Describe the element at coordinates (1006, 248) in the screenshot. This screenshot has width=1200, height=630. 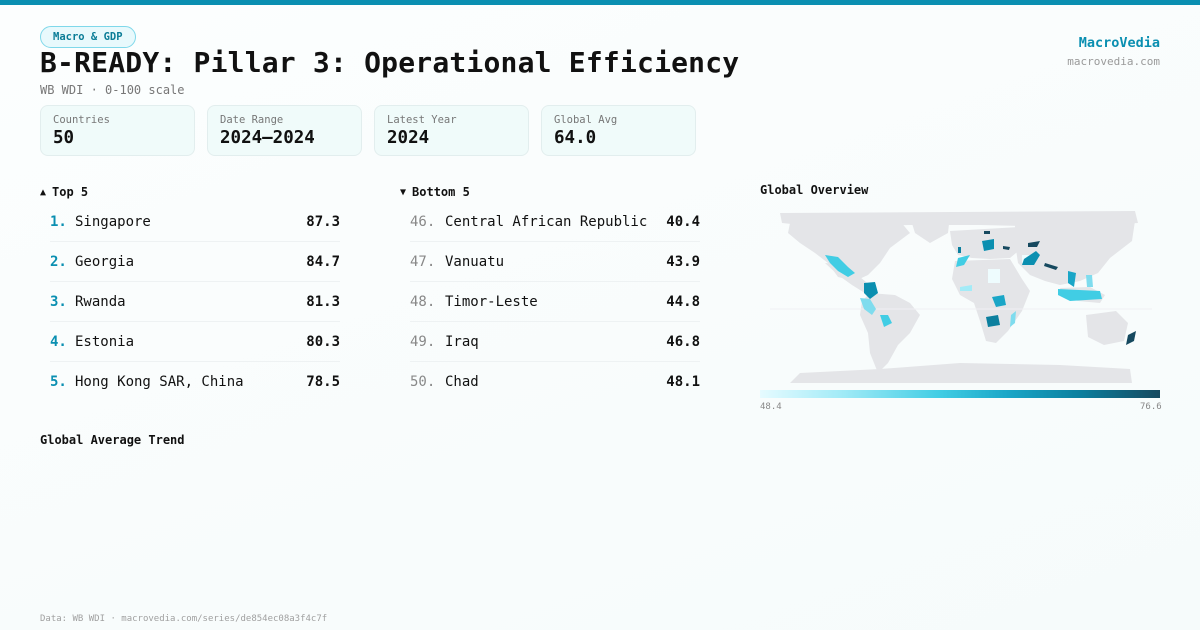
I see `country-georgia` at that location.